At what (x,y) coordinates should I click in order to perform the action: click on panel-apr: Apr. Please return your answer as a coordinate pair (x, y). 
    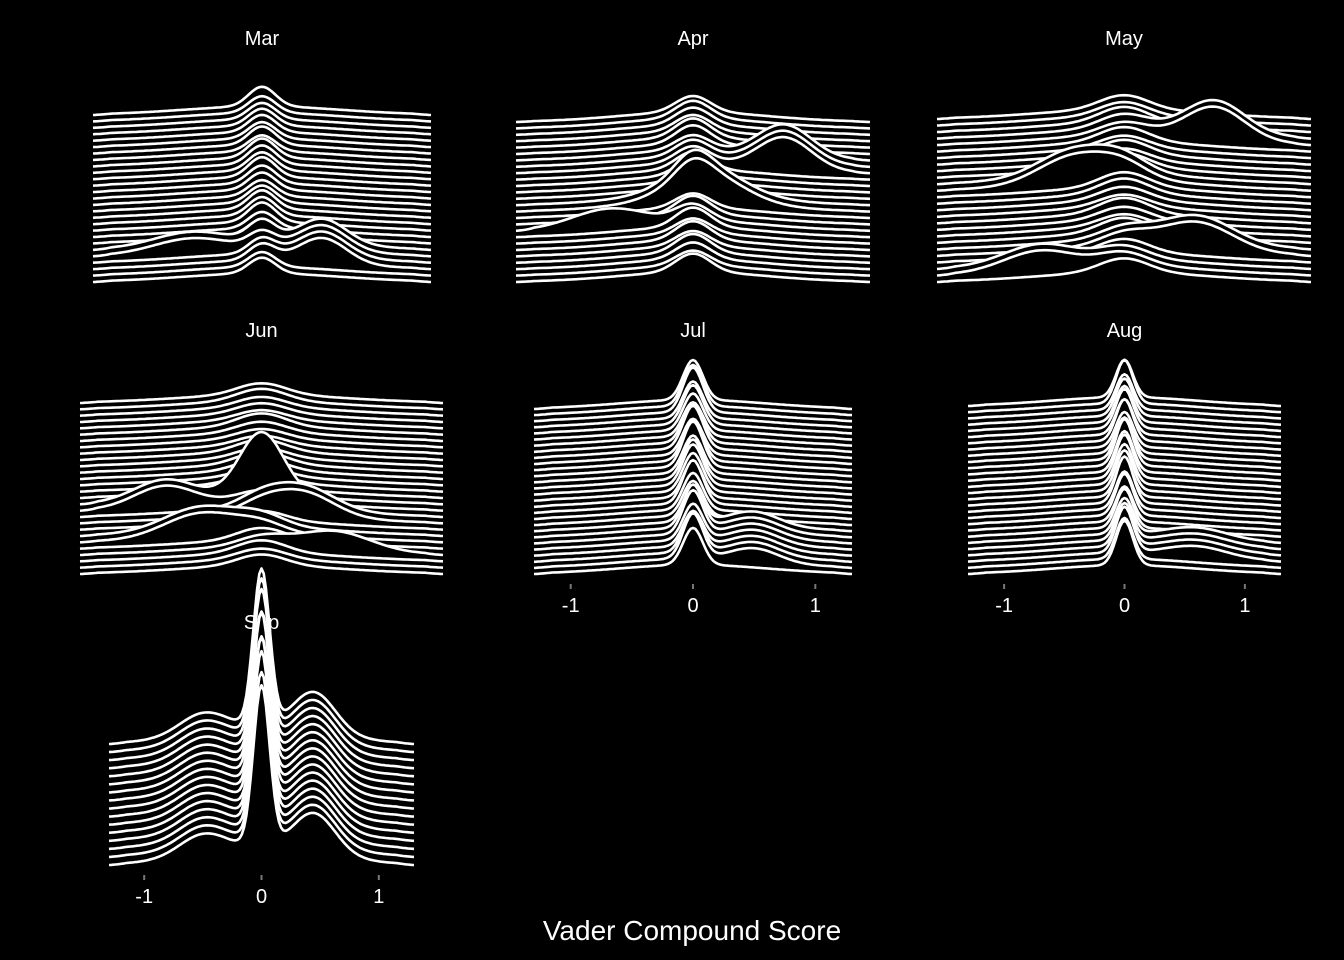
    Looking at the image, I should click on (693, 156).